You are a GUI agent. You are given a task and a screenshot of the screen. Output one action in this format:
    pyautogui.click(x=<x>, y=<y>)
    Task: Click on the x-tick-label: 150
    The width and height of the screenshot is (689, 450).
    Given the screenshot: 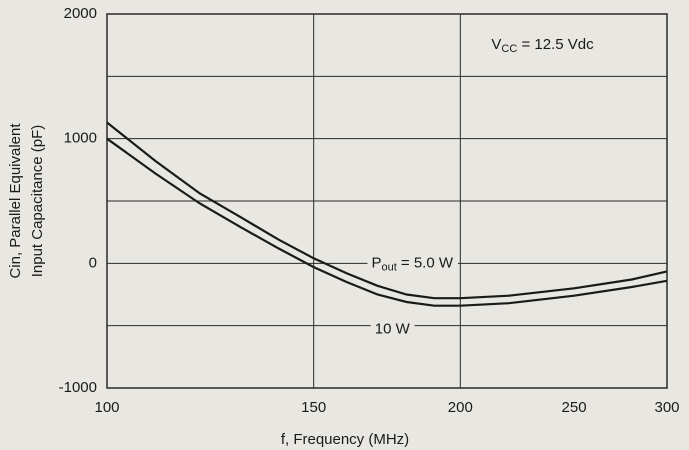 What is the action you would take?
    pyautogui.click(x=313, y=407)
    